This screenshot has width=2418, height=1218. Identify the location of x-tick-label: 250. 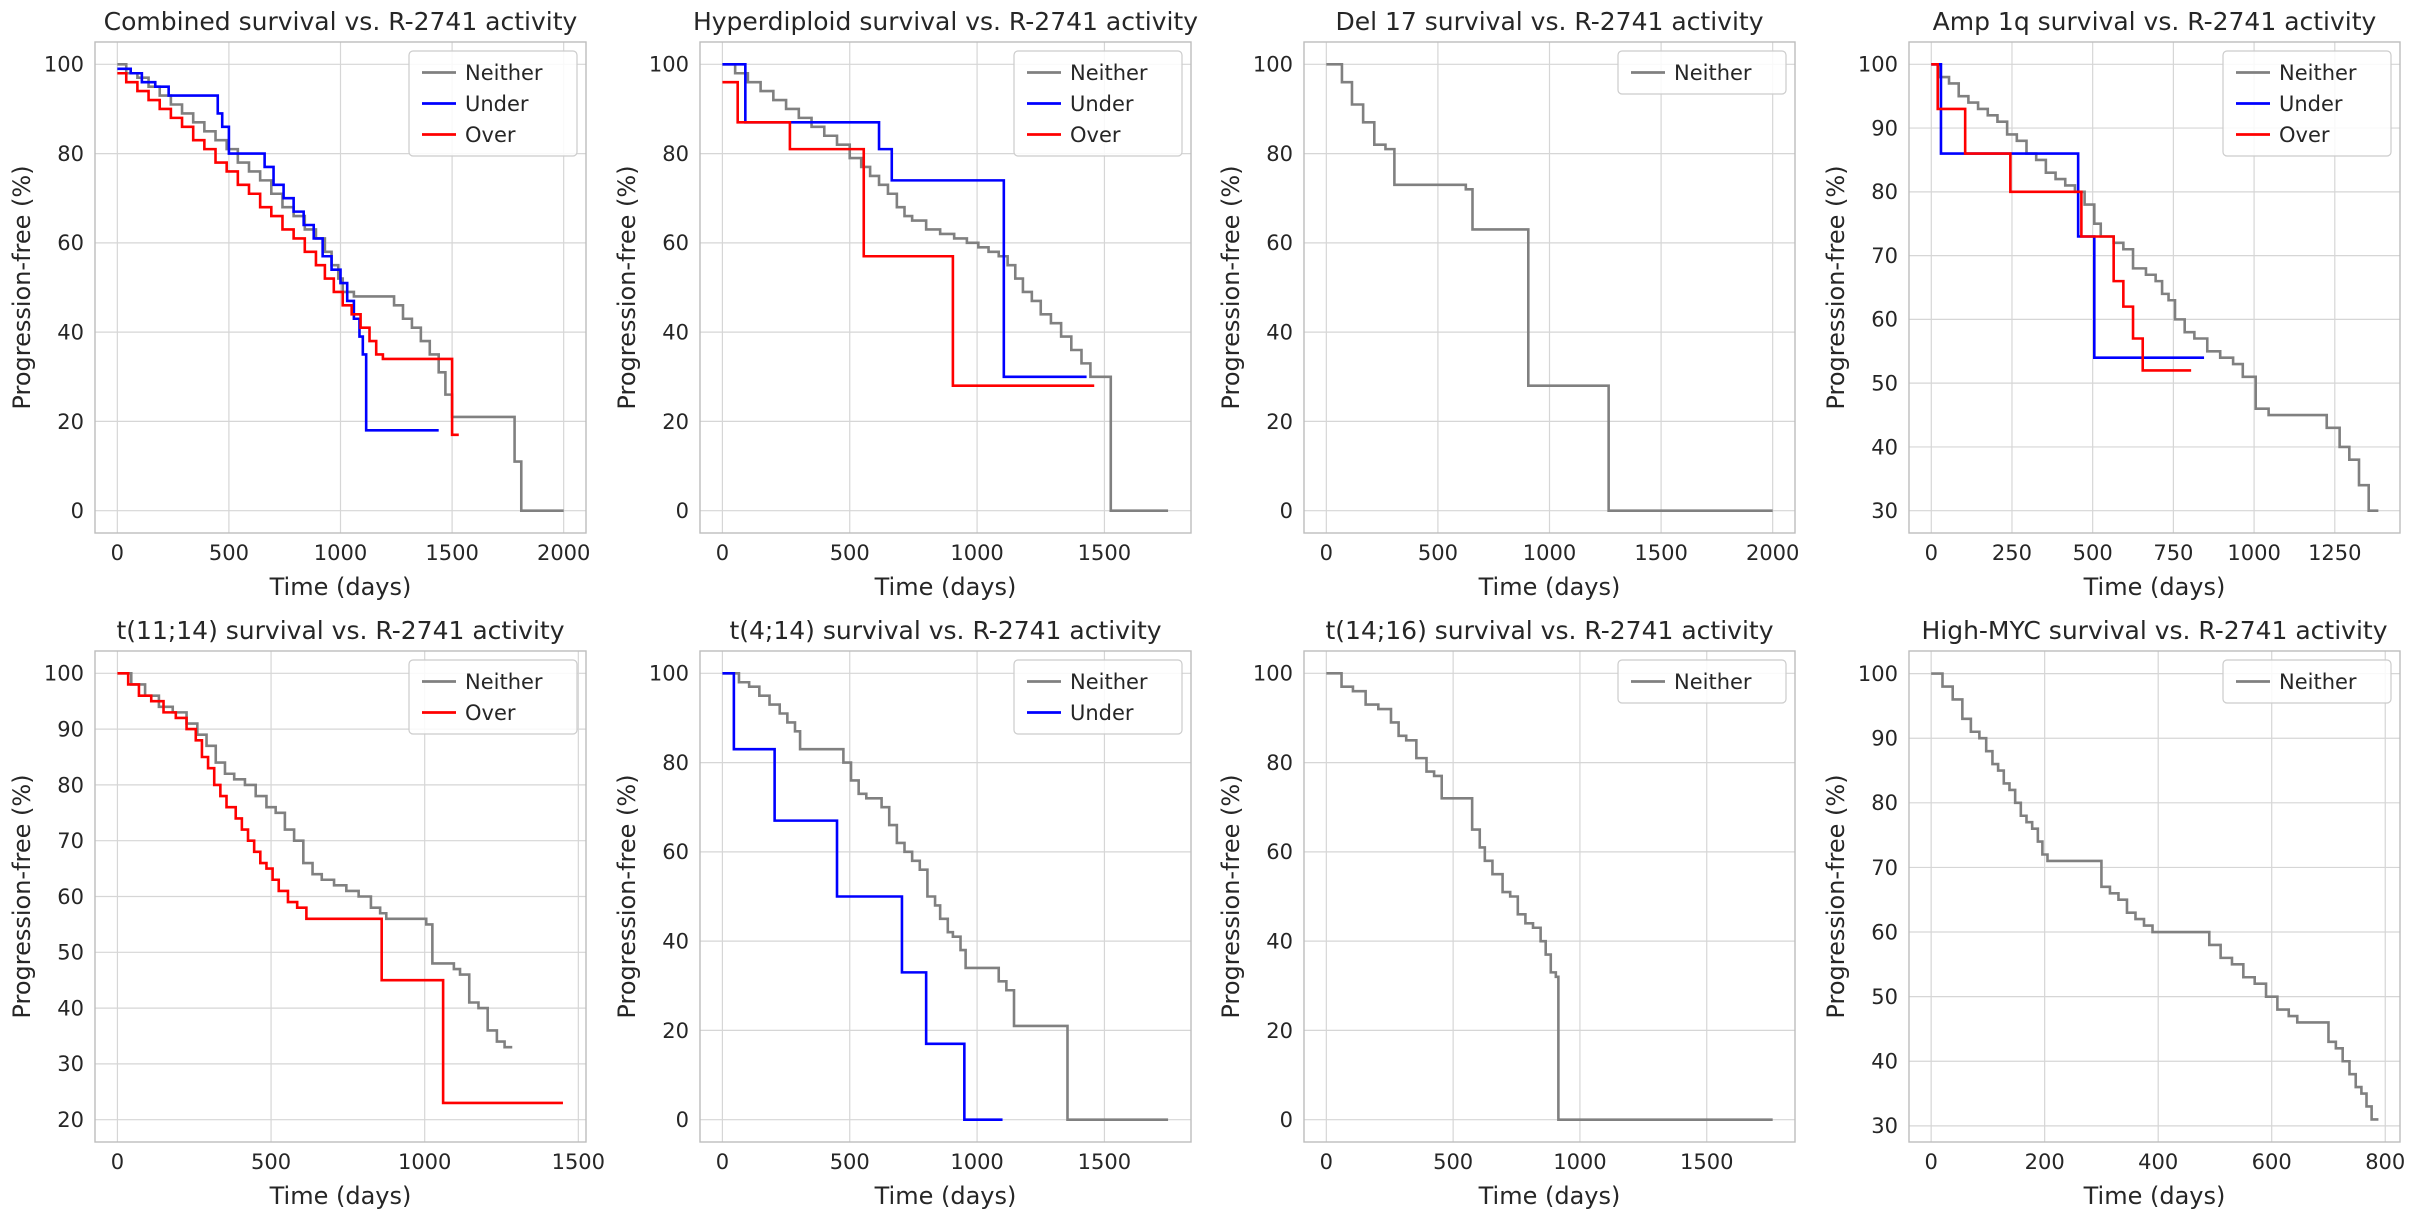
(2011, 553).